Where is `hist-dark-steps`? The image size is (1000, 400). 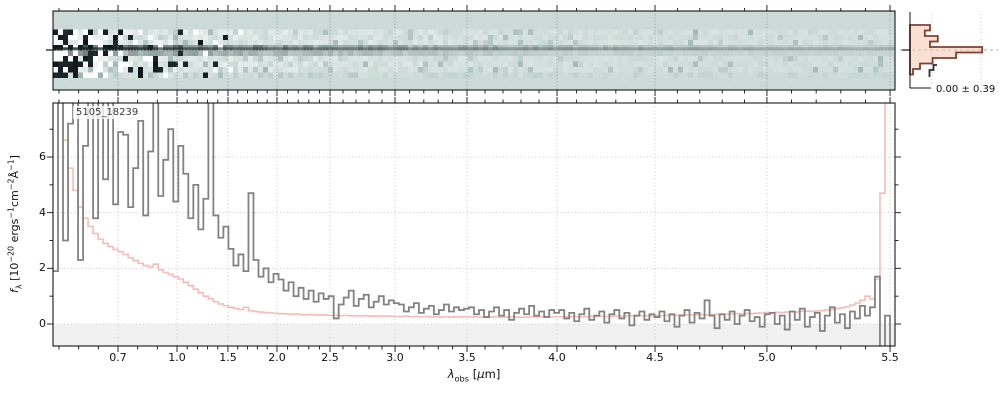
hist-dark-steps is located at coordinates (932, 70).